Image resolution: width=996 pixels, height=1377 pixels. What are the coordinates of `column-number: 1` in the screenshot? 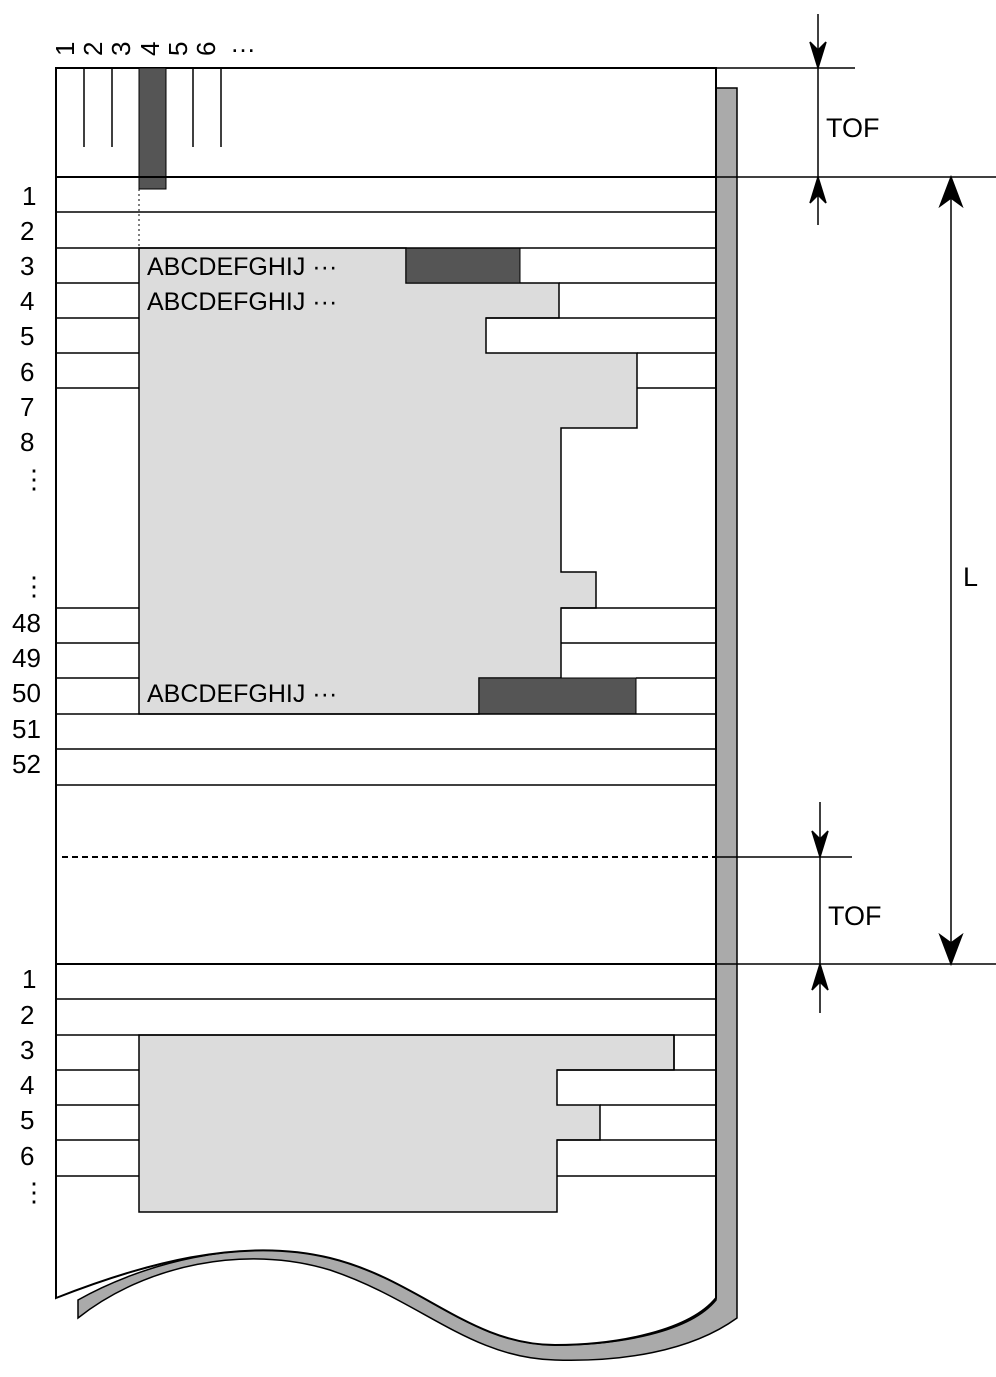 It's located at (65, 49).